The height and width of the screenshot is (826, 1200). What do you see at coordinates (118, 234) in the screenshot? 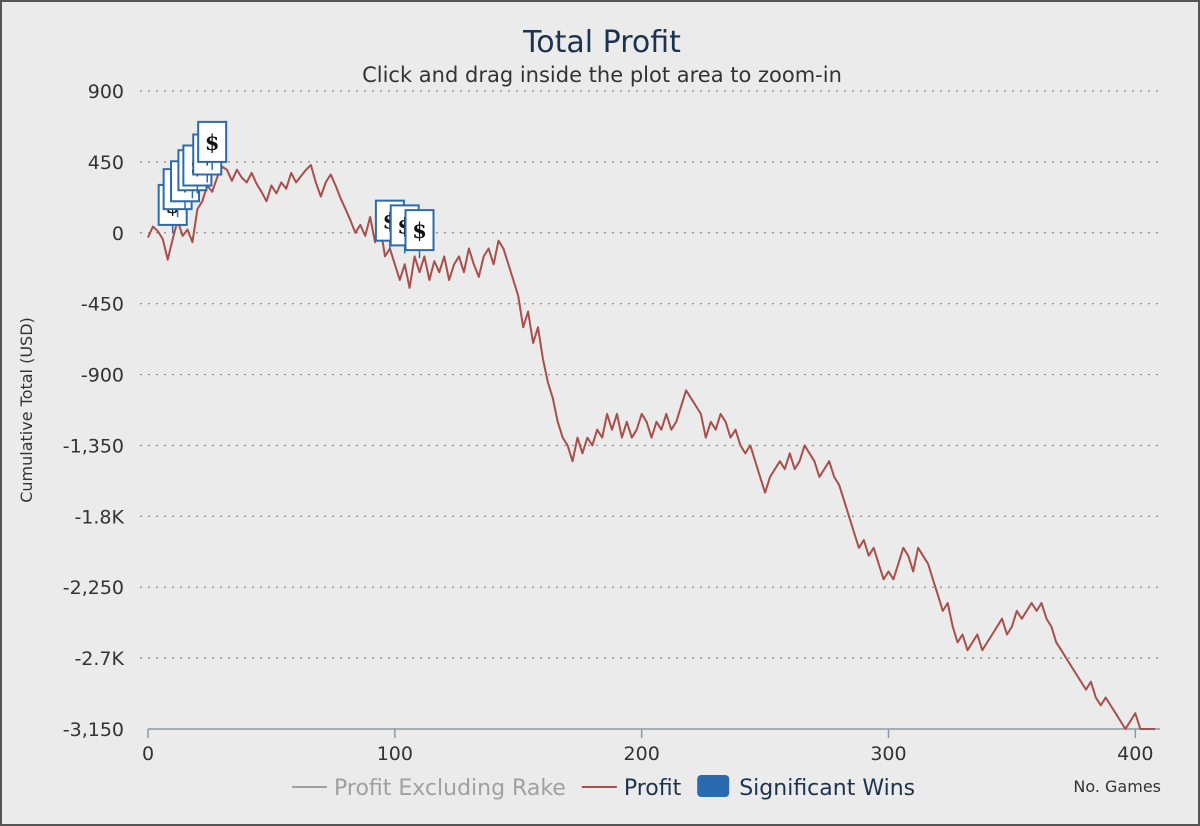
I see `y-tick-label: 0` at bounding box center [118, 234].